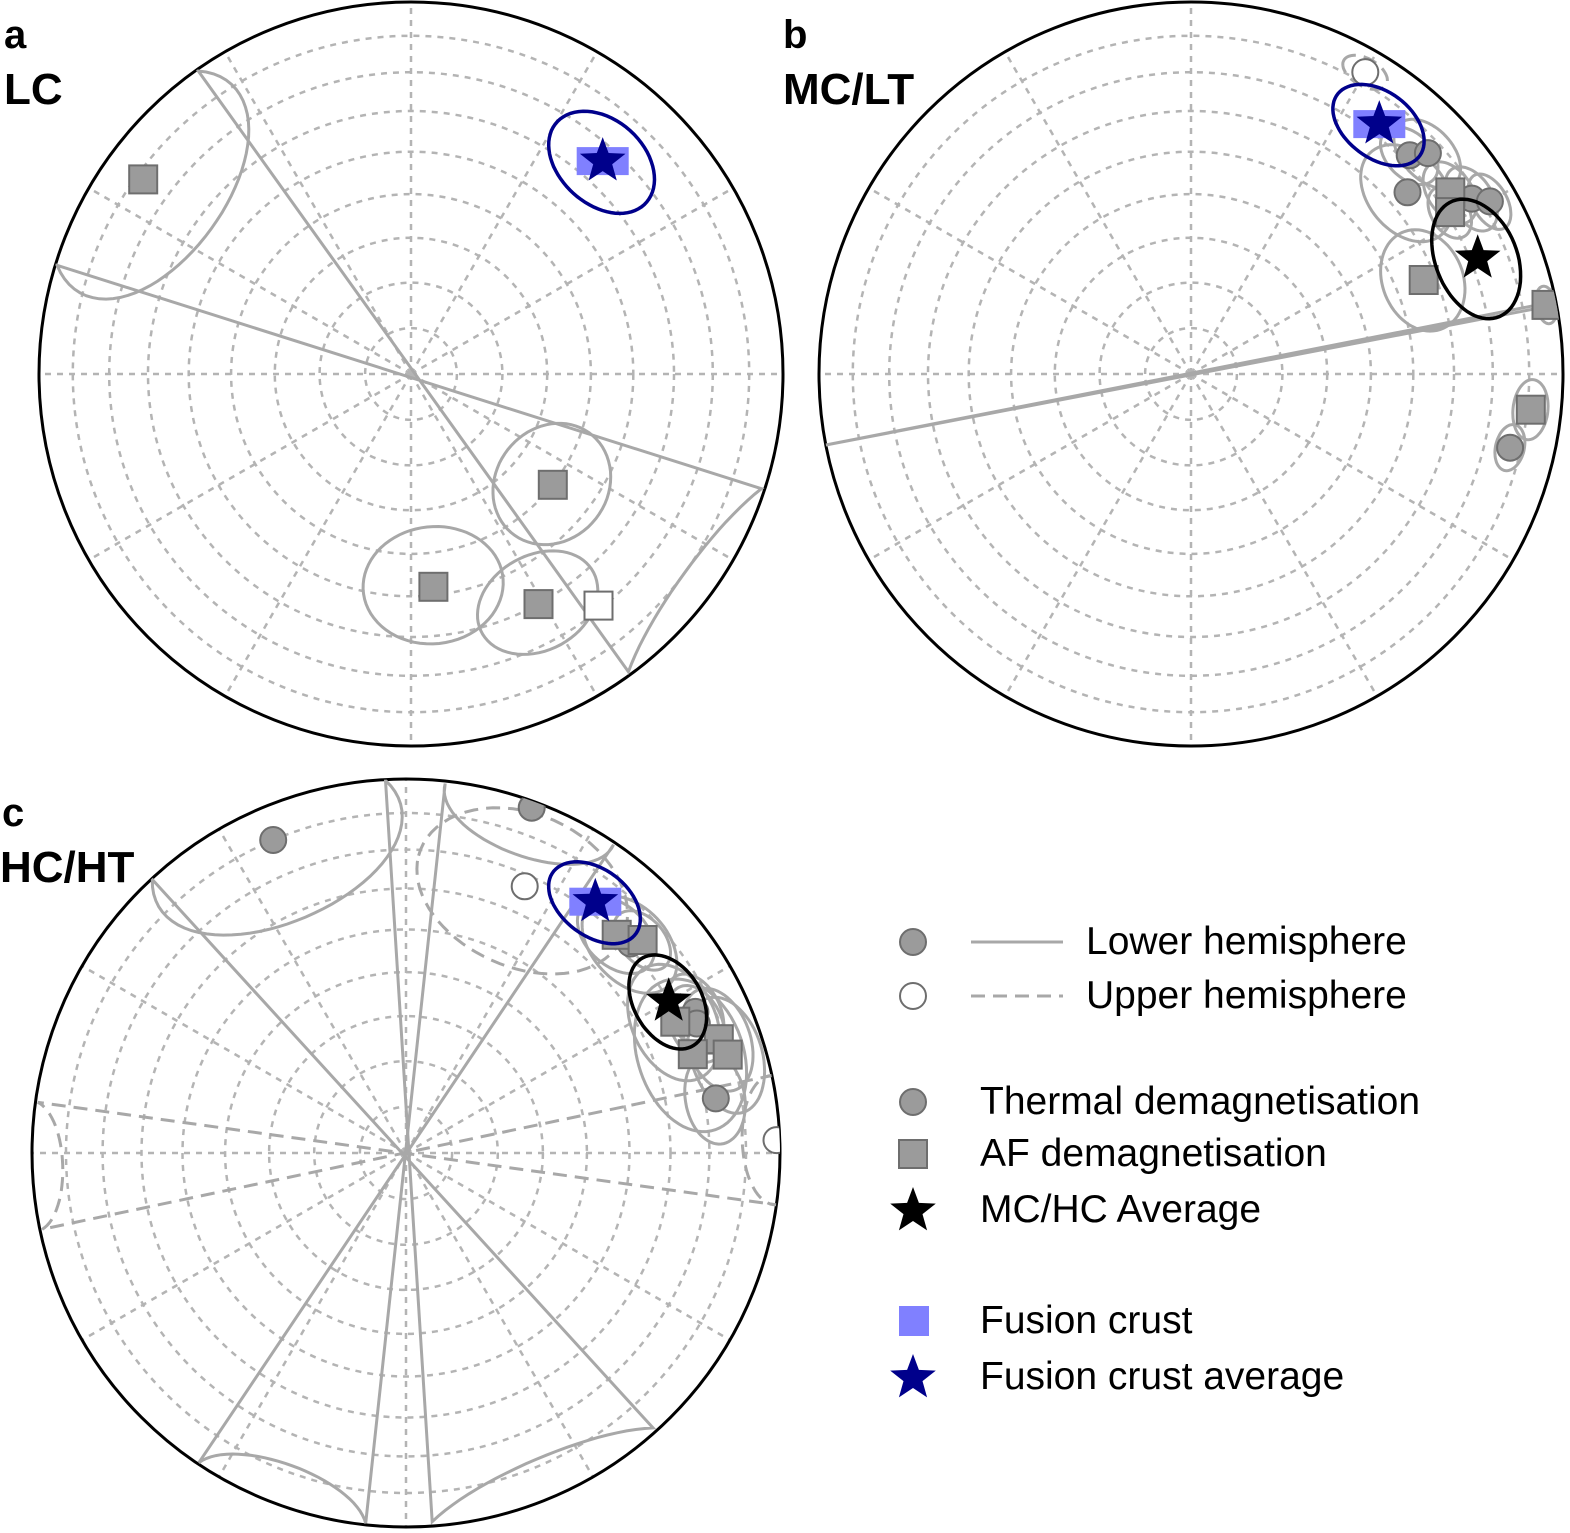 This screenshot has height=1533, width=1570. Describe the element at coordinates (1075, 1209) in the screenshot. I see `legend-mc-hc-average: MC/HC Average` at that location.